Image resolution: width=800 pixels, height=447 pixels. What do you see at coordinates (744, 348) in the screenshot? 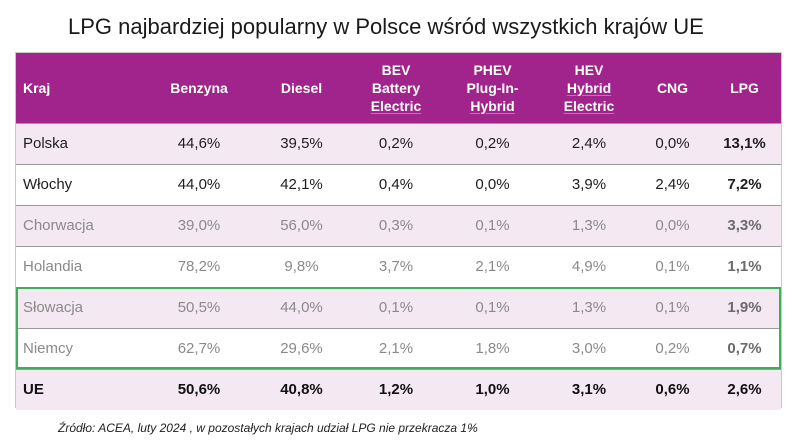
I see `cell-value: 0,7%` at bounding box center [744, 348].